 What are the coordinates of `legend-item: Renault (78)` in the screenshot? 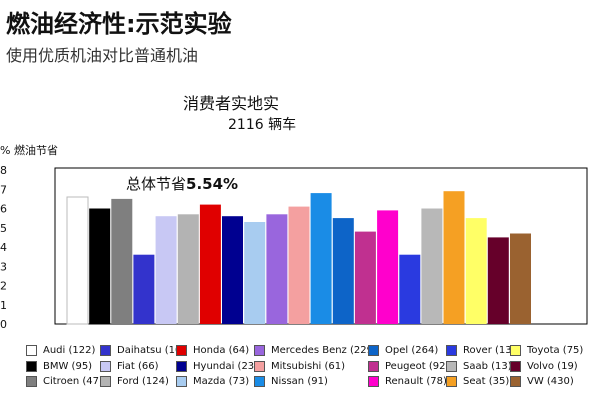 It's located at (407, 381).